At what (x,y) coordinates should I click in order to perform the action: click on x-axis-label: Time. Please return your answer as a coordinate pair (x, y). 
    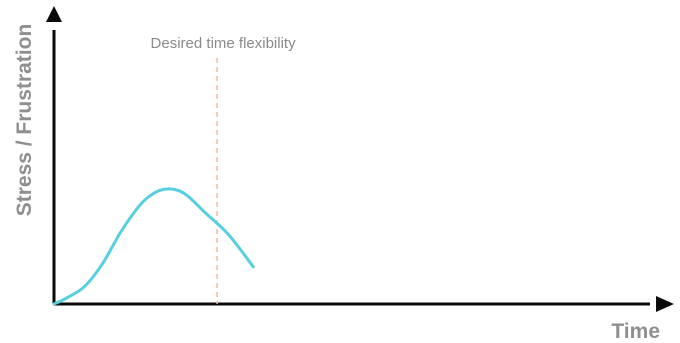
    Looking at the image, I should click on (635, 331).